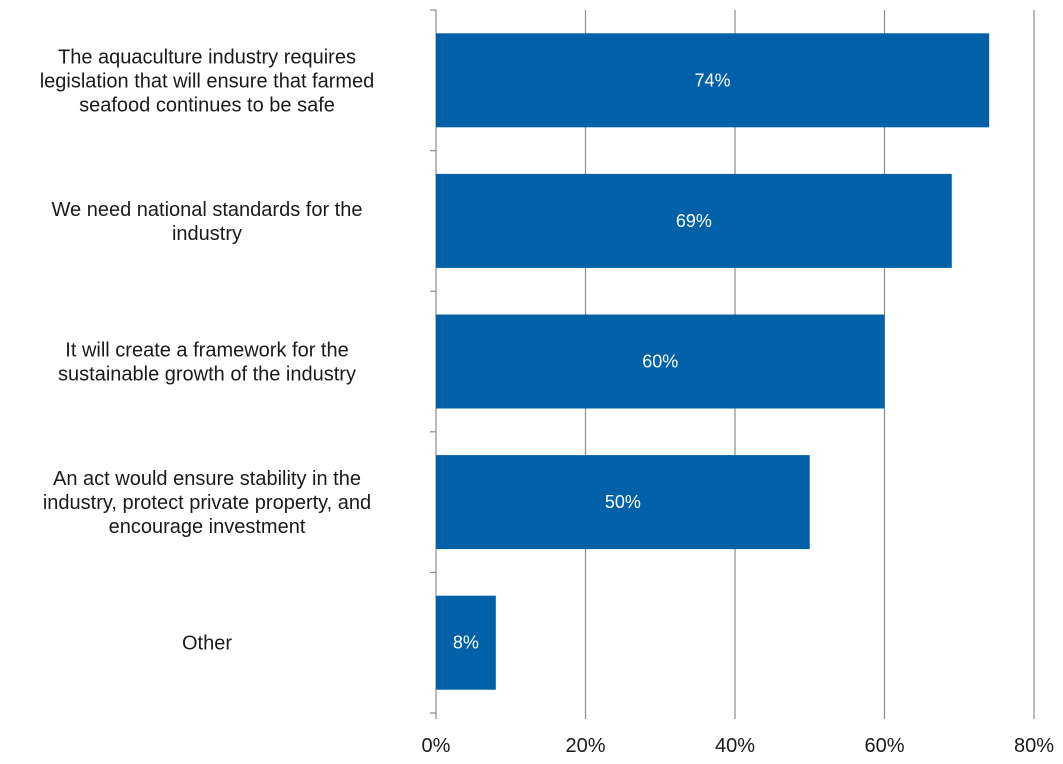  I want to click on bar-data-label: 8%, so click(466, 643).